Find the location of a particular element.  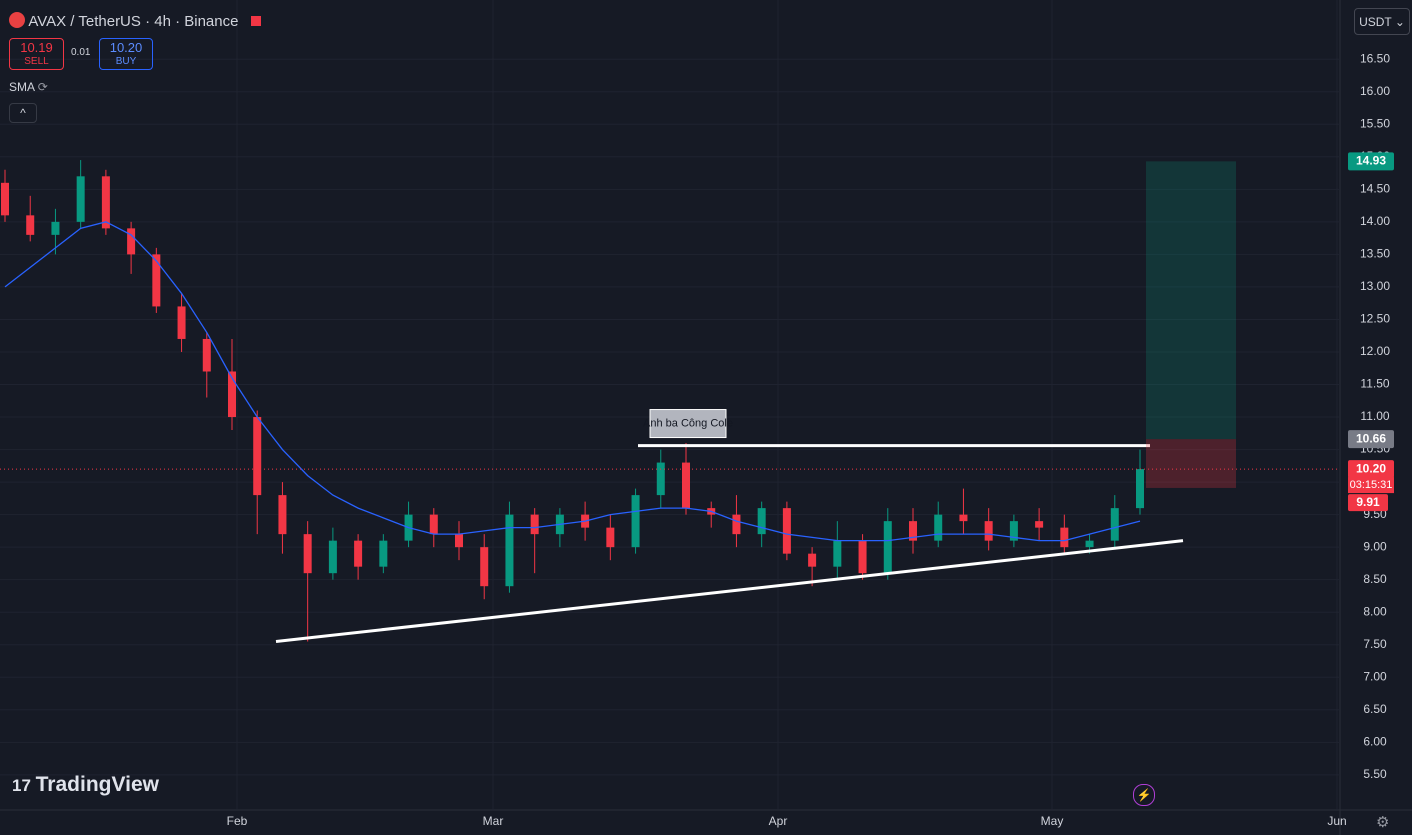

y-tick-label: 12.00 is located at coordinates (1375, 351).